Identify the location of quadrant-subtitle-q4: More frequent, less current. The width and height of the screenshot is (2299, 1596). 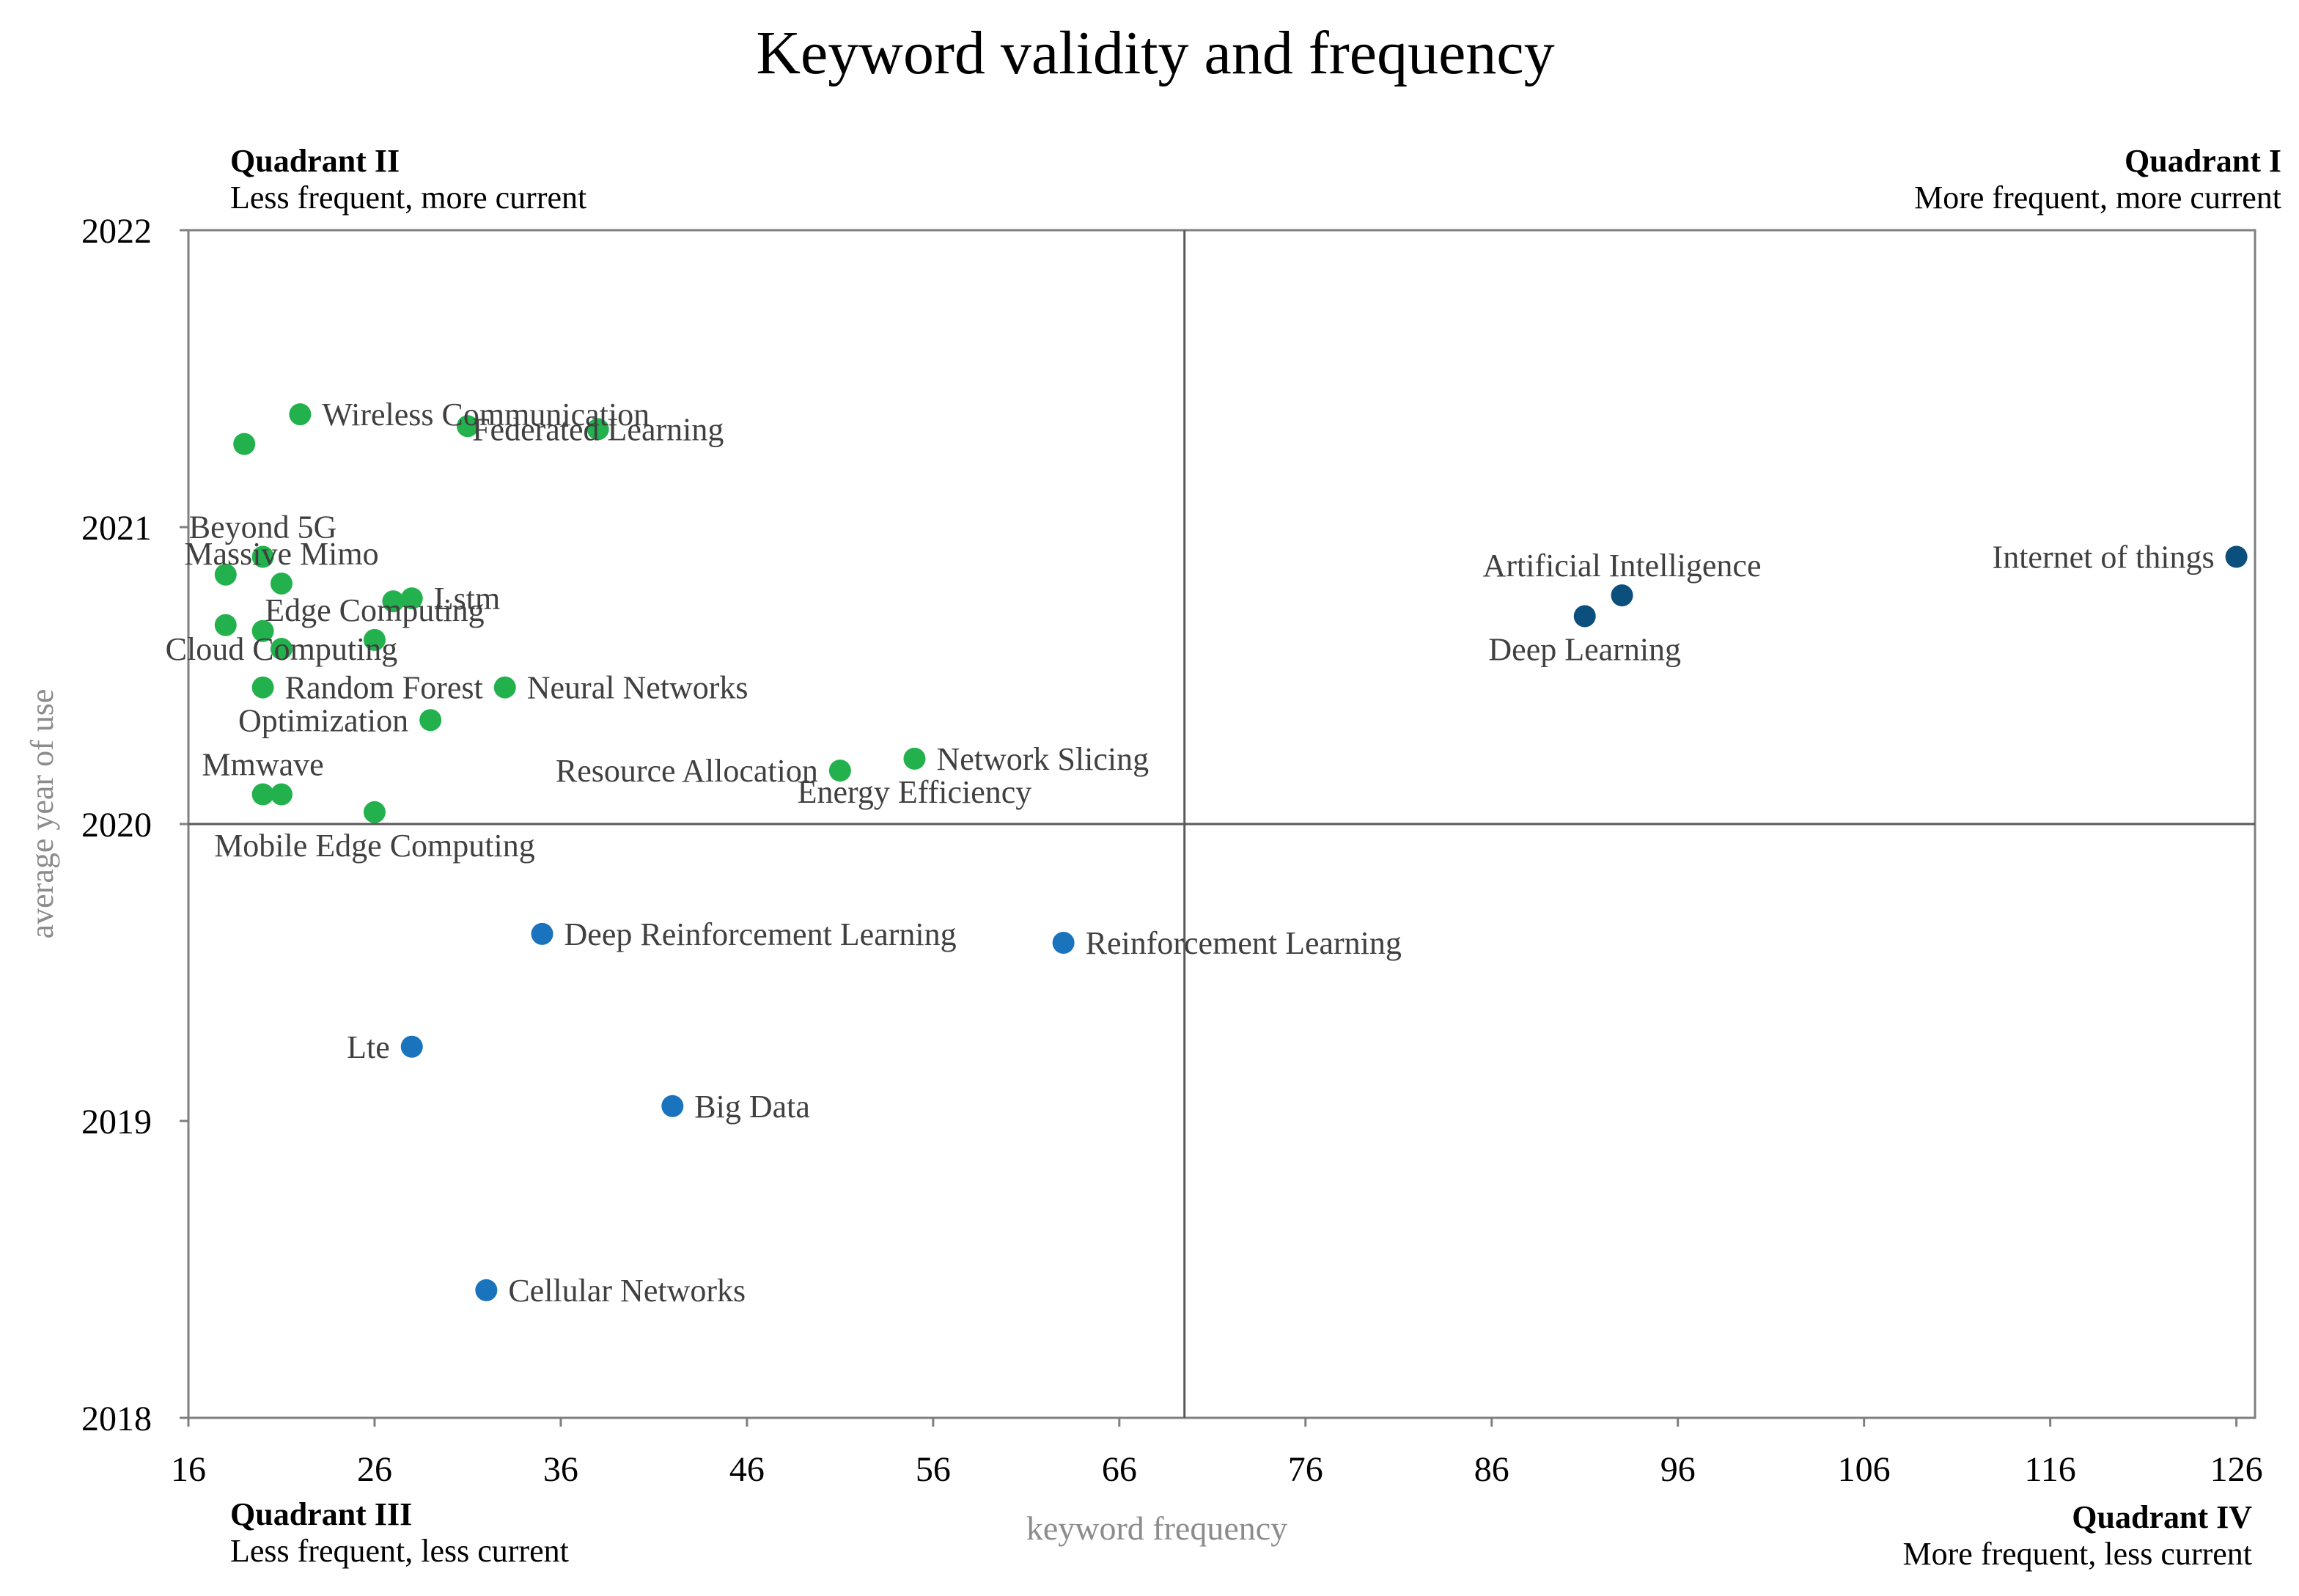
(2077, 1554).